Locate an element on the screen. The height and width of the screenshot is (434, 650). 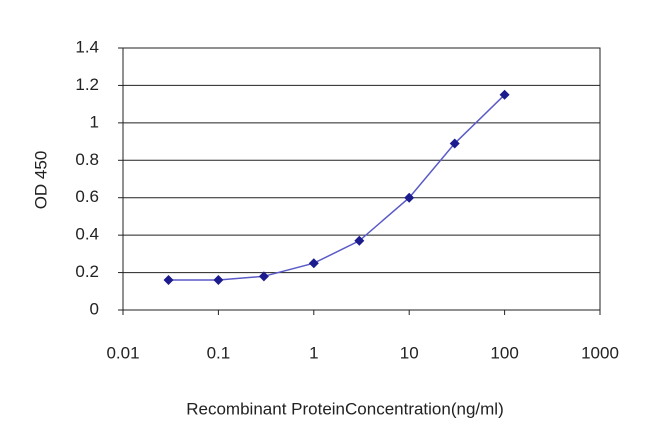
y-tick-label: 0.6 is located at coordinates (87, 196).